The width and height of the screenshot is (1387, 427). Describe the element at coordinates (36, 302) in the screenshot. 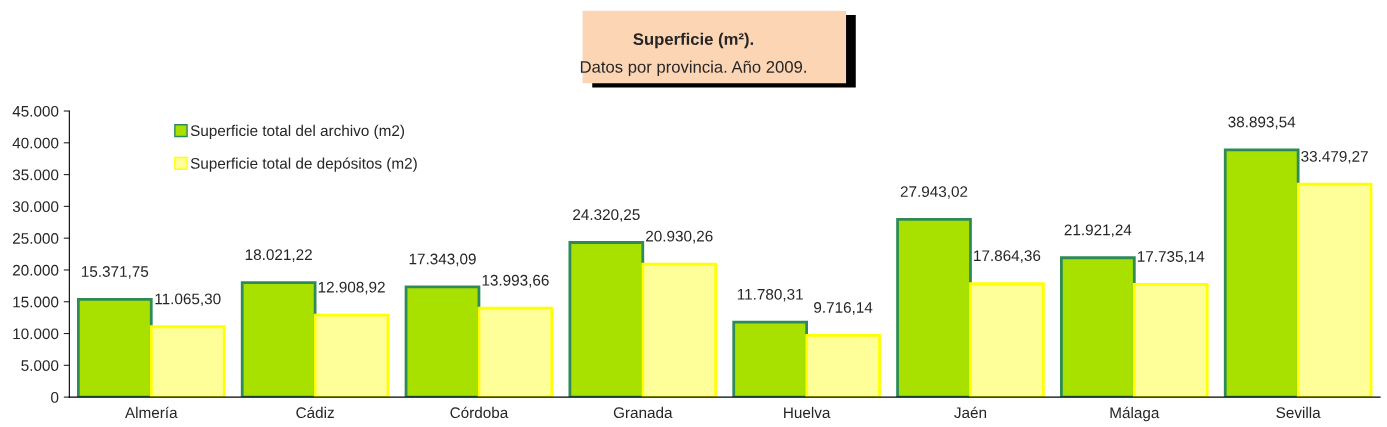

I see `y-tick-label: 15.000` at that location.